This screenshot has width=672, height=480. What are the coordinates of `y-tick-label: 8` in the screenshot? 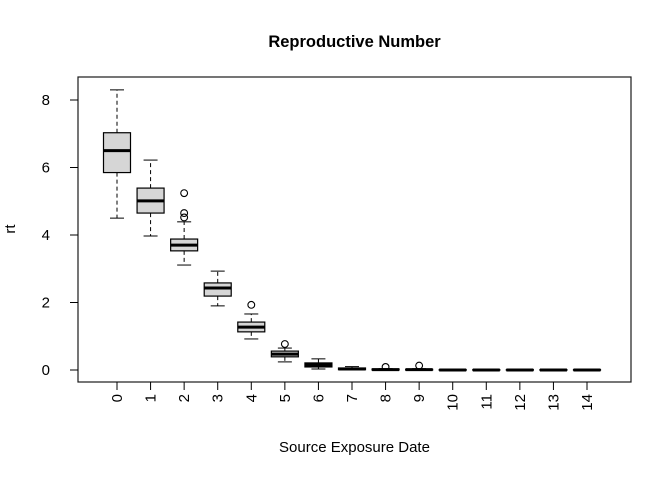 It's located at (46, 100).